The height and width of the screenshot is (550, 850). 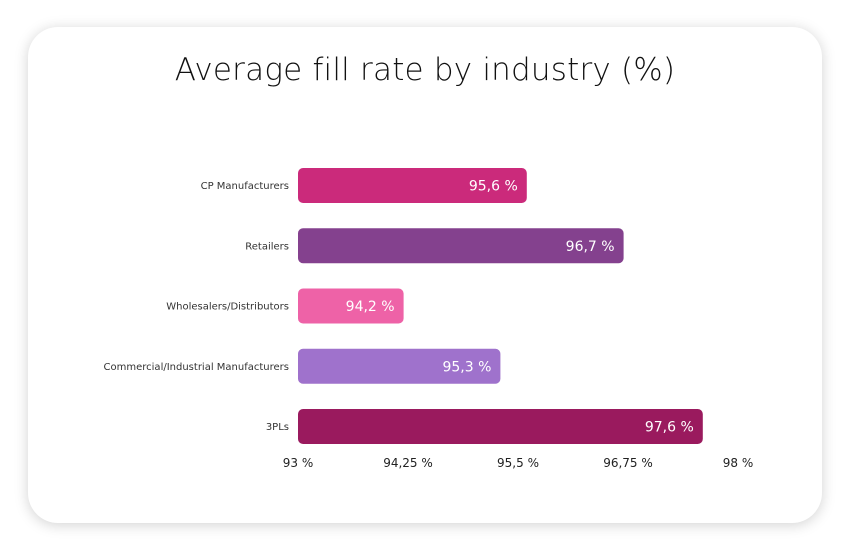 I want to click on data-label: 97,6 %, so click(x=669, y=428).